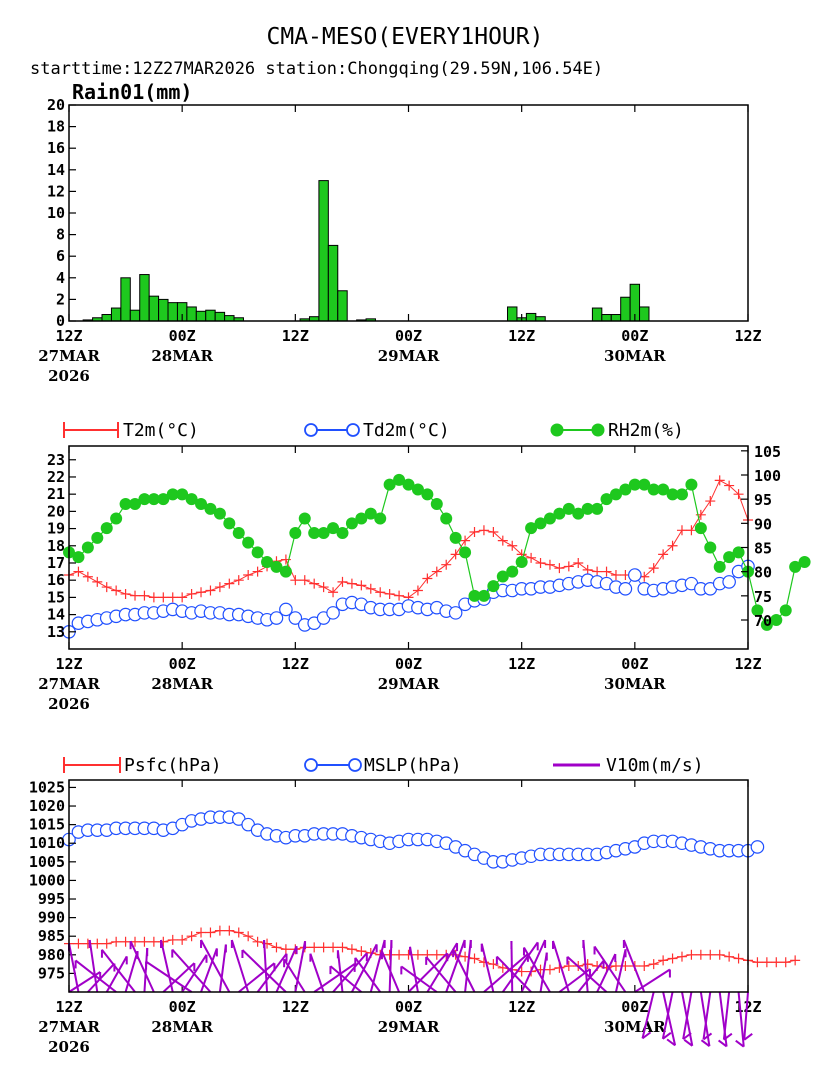 This screenshot has width=822, height=1065. Describe the element at coordinates (521, 664) in the screenshot. I see `x-tick-label: 12Z` at that location.